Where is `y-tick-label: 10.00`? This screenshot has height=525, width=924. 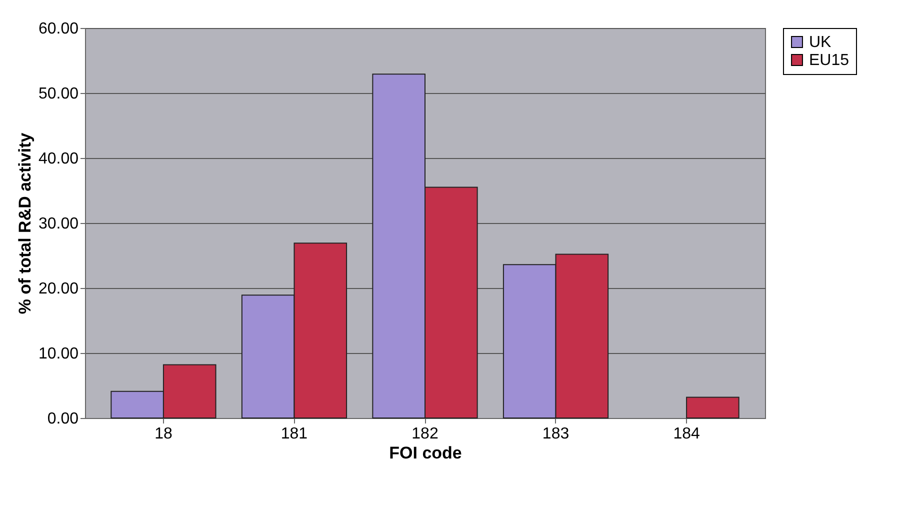 y-tick-label: 10.00 is located at coordinates (58, 354).